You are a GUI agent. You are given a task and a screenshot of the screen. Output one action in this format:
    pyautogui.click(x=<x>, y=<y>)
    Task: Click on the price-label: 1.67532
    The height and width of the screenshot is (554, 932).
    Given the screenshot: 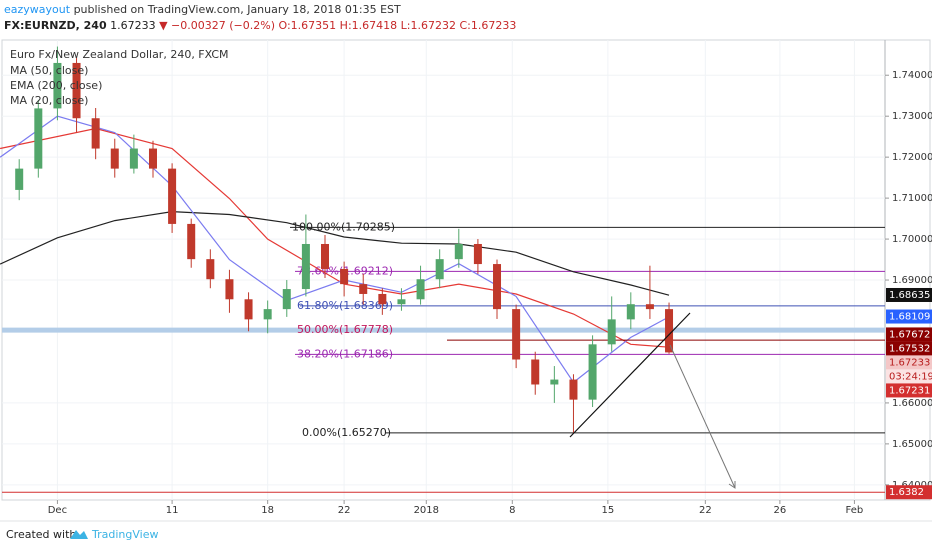 What is the action you would take?
    pyautogui.click(x=909, y=348)
    